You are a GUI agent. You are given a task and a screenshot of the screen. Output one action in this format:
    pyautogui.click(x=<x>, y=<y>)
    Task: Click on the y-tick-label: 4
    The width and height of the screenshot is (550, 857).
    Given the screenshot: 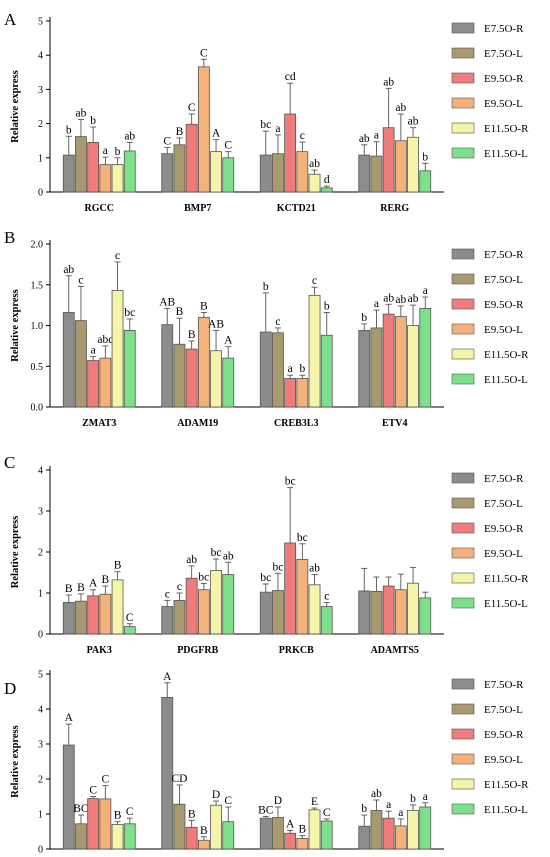 What is the action you would take?
    pyautogui.click(x=40, y=471)
    